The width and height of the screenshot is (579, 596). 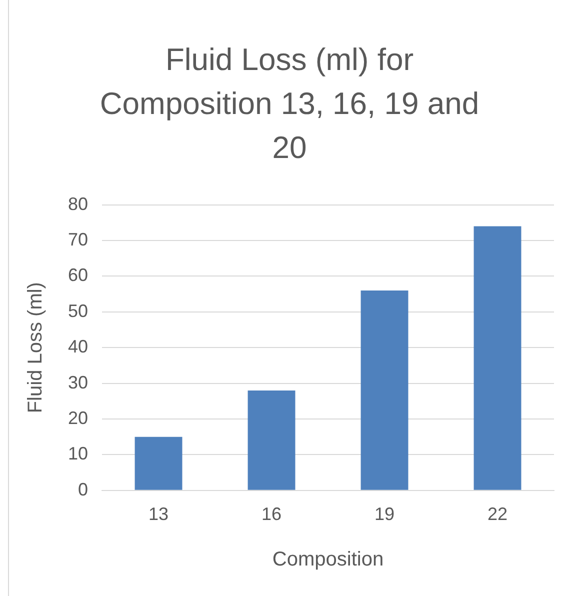 What do you see at coordinates (158, 514) in the screenshot?
I see `x-tick-label: 13` at bounding box center [158, 514].